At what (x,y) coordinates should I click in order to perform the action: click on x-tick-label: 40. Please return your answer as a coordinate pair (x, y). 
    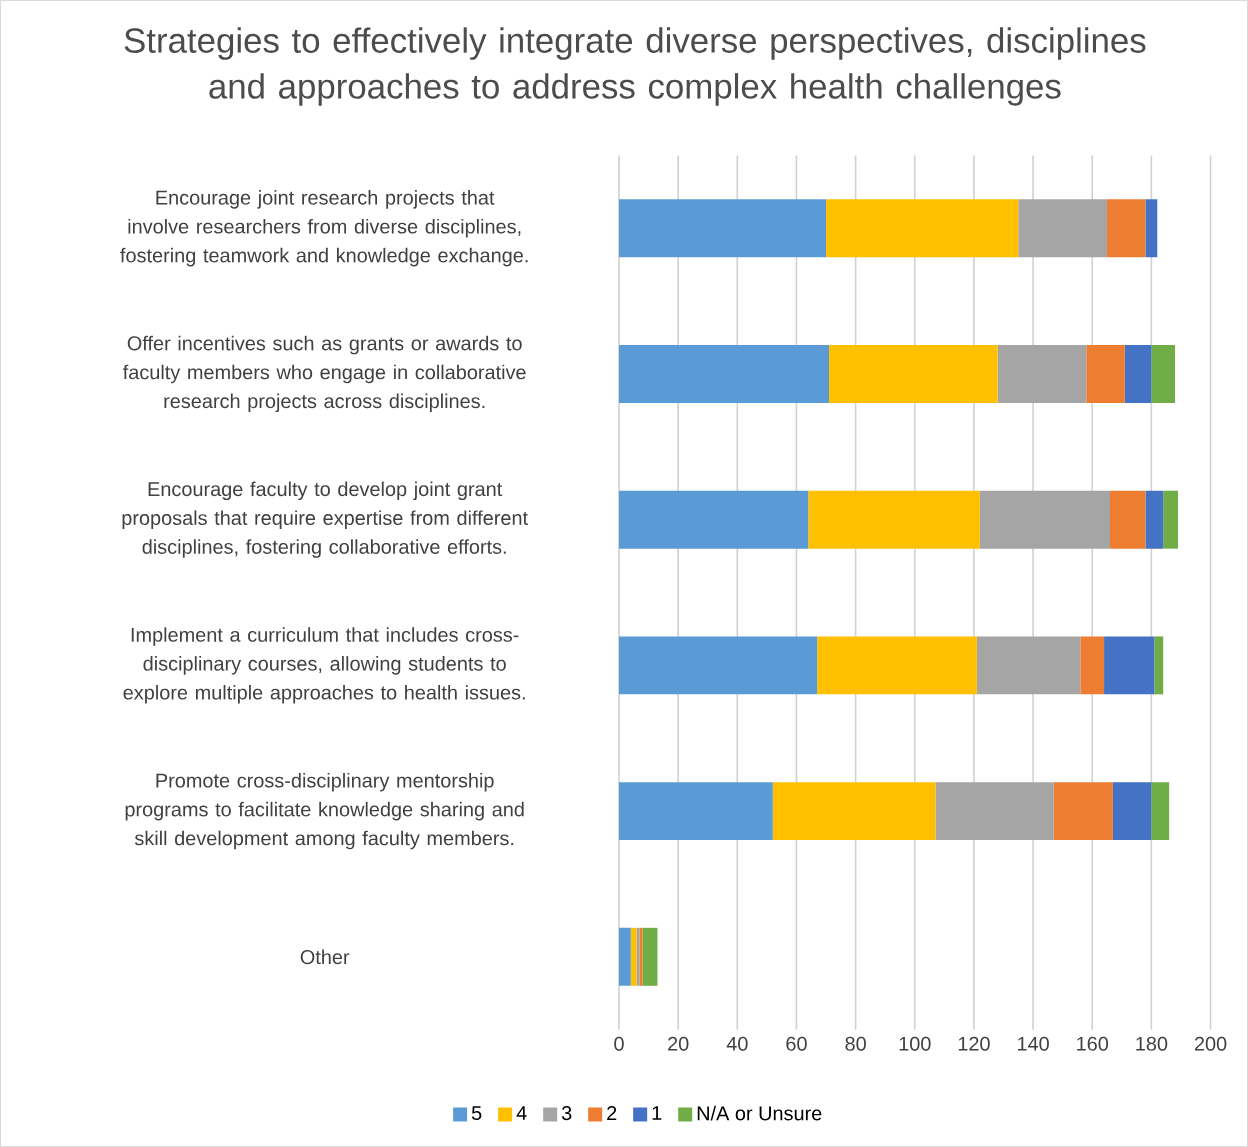
    Looking at the image, I should click on (737, 1043).